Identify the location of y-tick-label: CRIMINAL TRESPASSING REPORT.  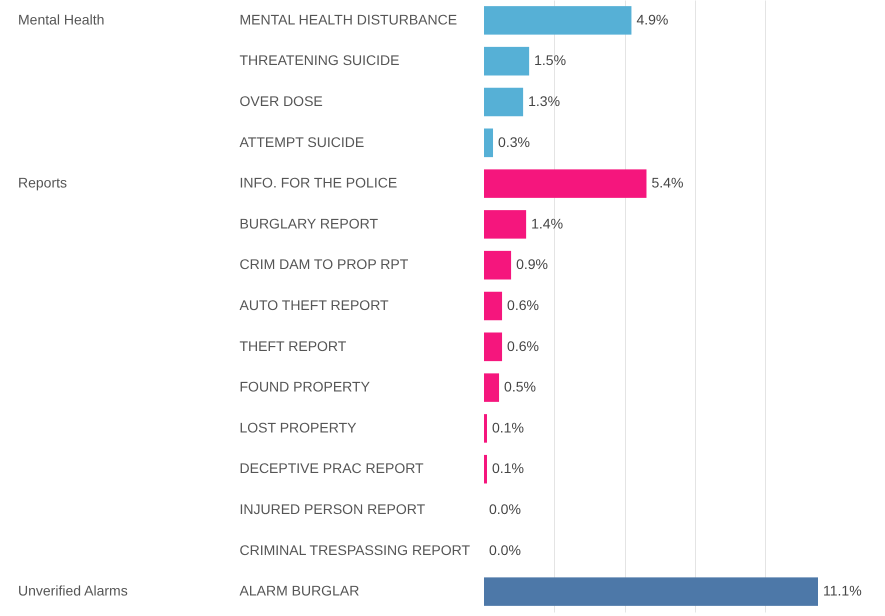
(355, 550).